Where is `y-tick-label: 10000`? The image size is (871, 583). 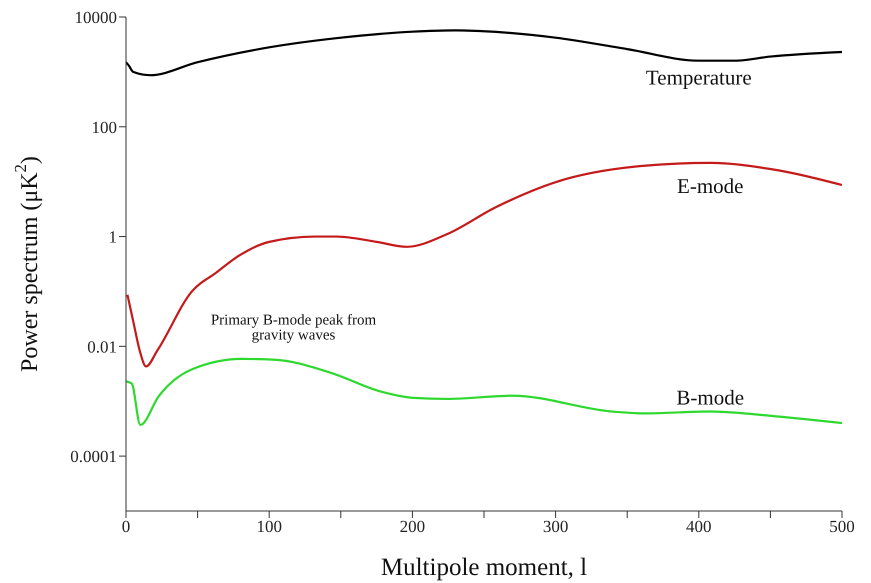 y-tick-label: 10000 is located at coordinates (95, 18).